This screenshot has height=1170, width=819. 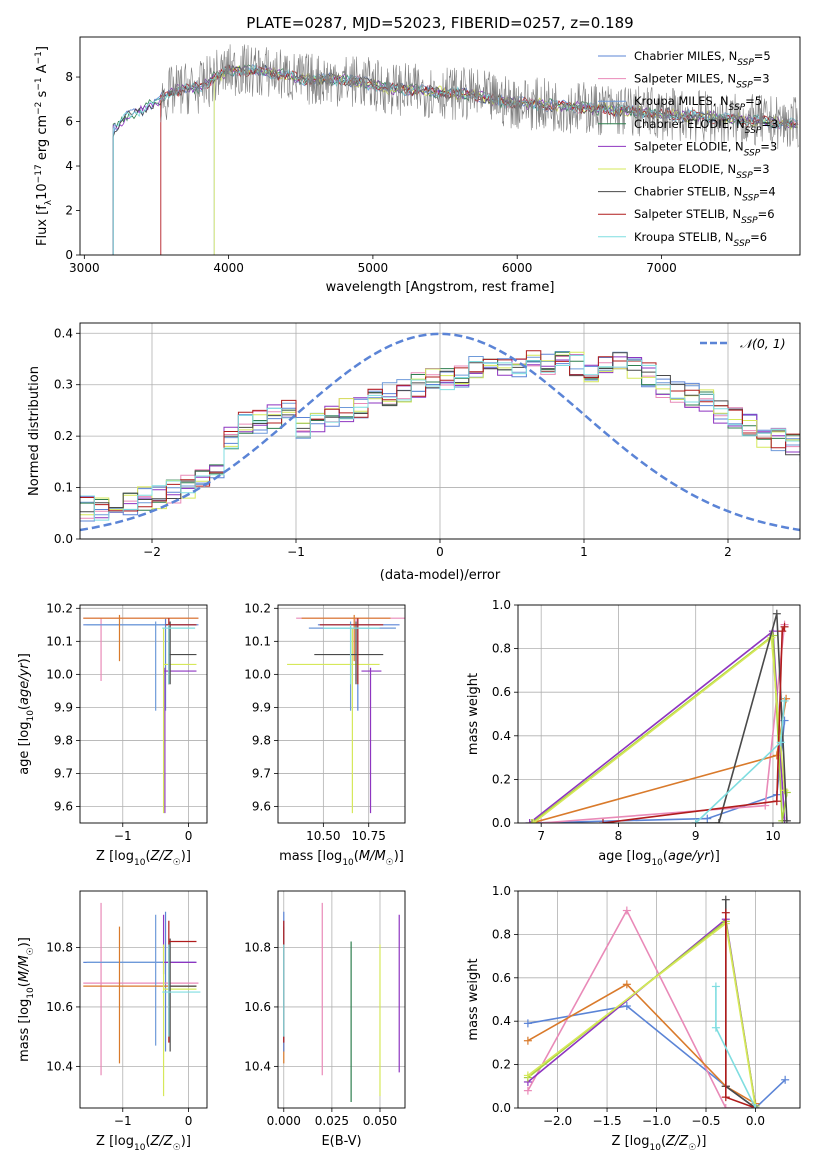 I want to click on legend-label: Salpeter STELIB, NSSP=6, so click(x=704, y=216).